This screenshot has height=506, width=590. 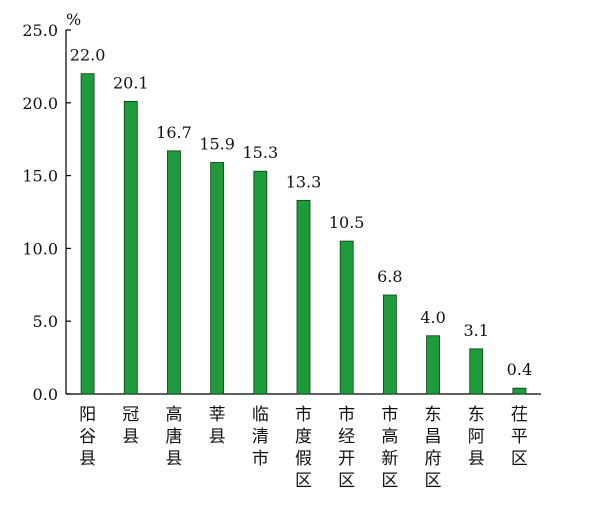 I want to click on data-label: 13.3, so click(x=304, y=181).